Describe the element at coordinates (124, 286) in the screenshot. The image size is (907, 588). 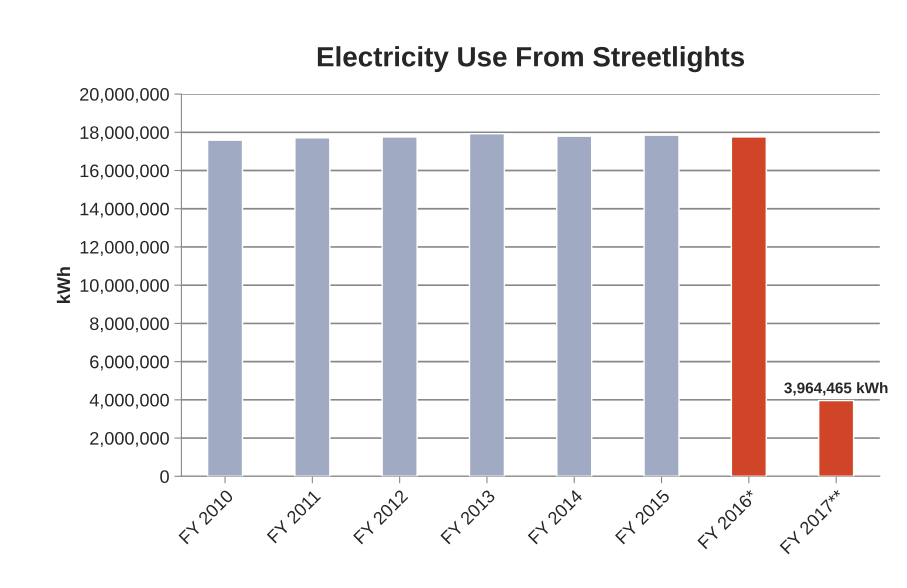
I see `y-tick-label: 10,000,000` at that location.